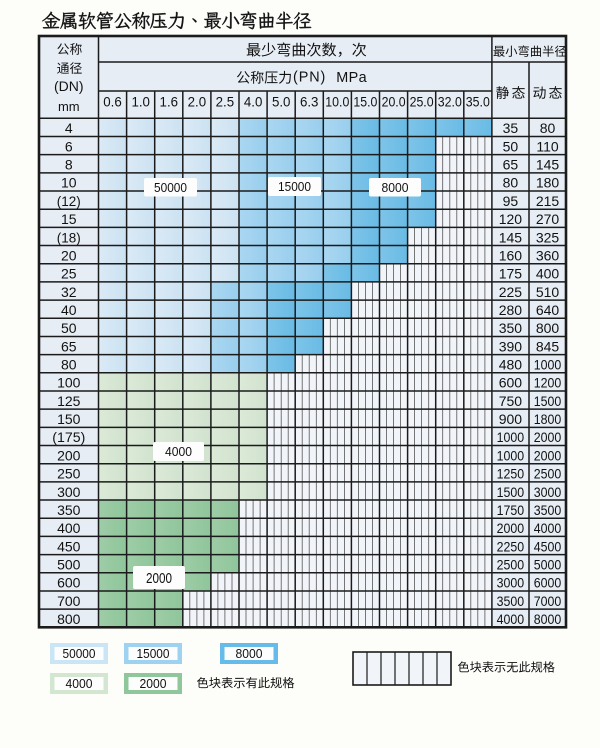 This screenshot has height=748, width=600. What do you see at coordinates (112, 102) in the screenshot?
I see `svg-text: 0.6` at bounding box center [112, 102].